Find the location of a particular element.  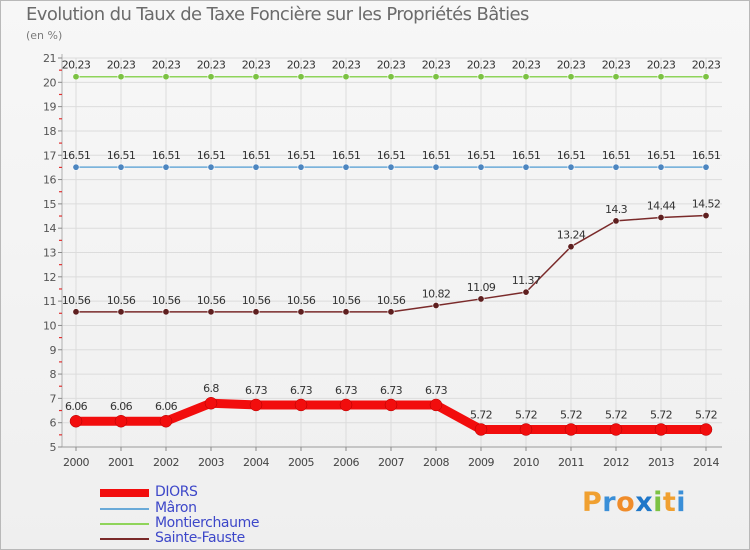

logo-letter: P is located at coordinates (592, 502).